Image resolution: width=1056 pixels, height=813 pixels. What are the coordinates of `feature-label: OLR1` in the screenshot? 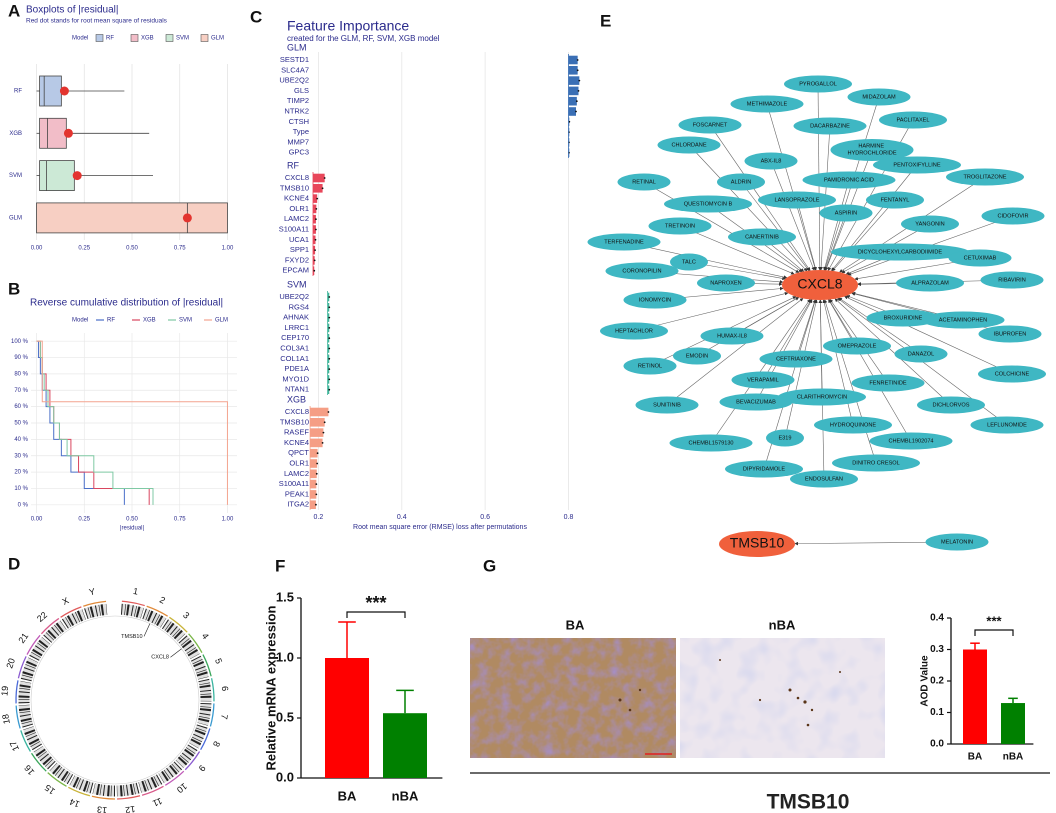 It's located at (299, 462).